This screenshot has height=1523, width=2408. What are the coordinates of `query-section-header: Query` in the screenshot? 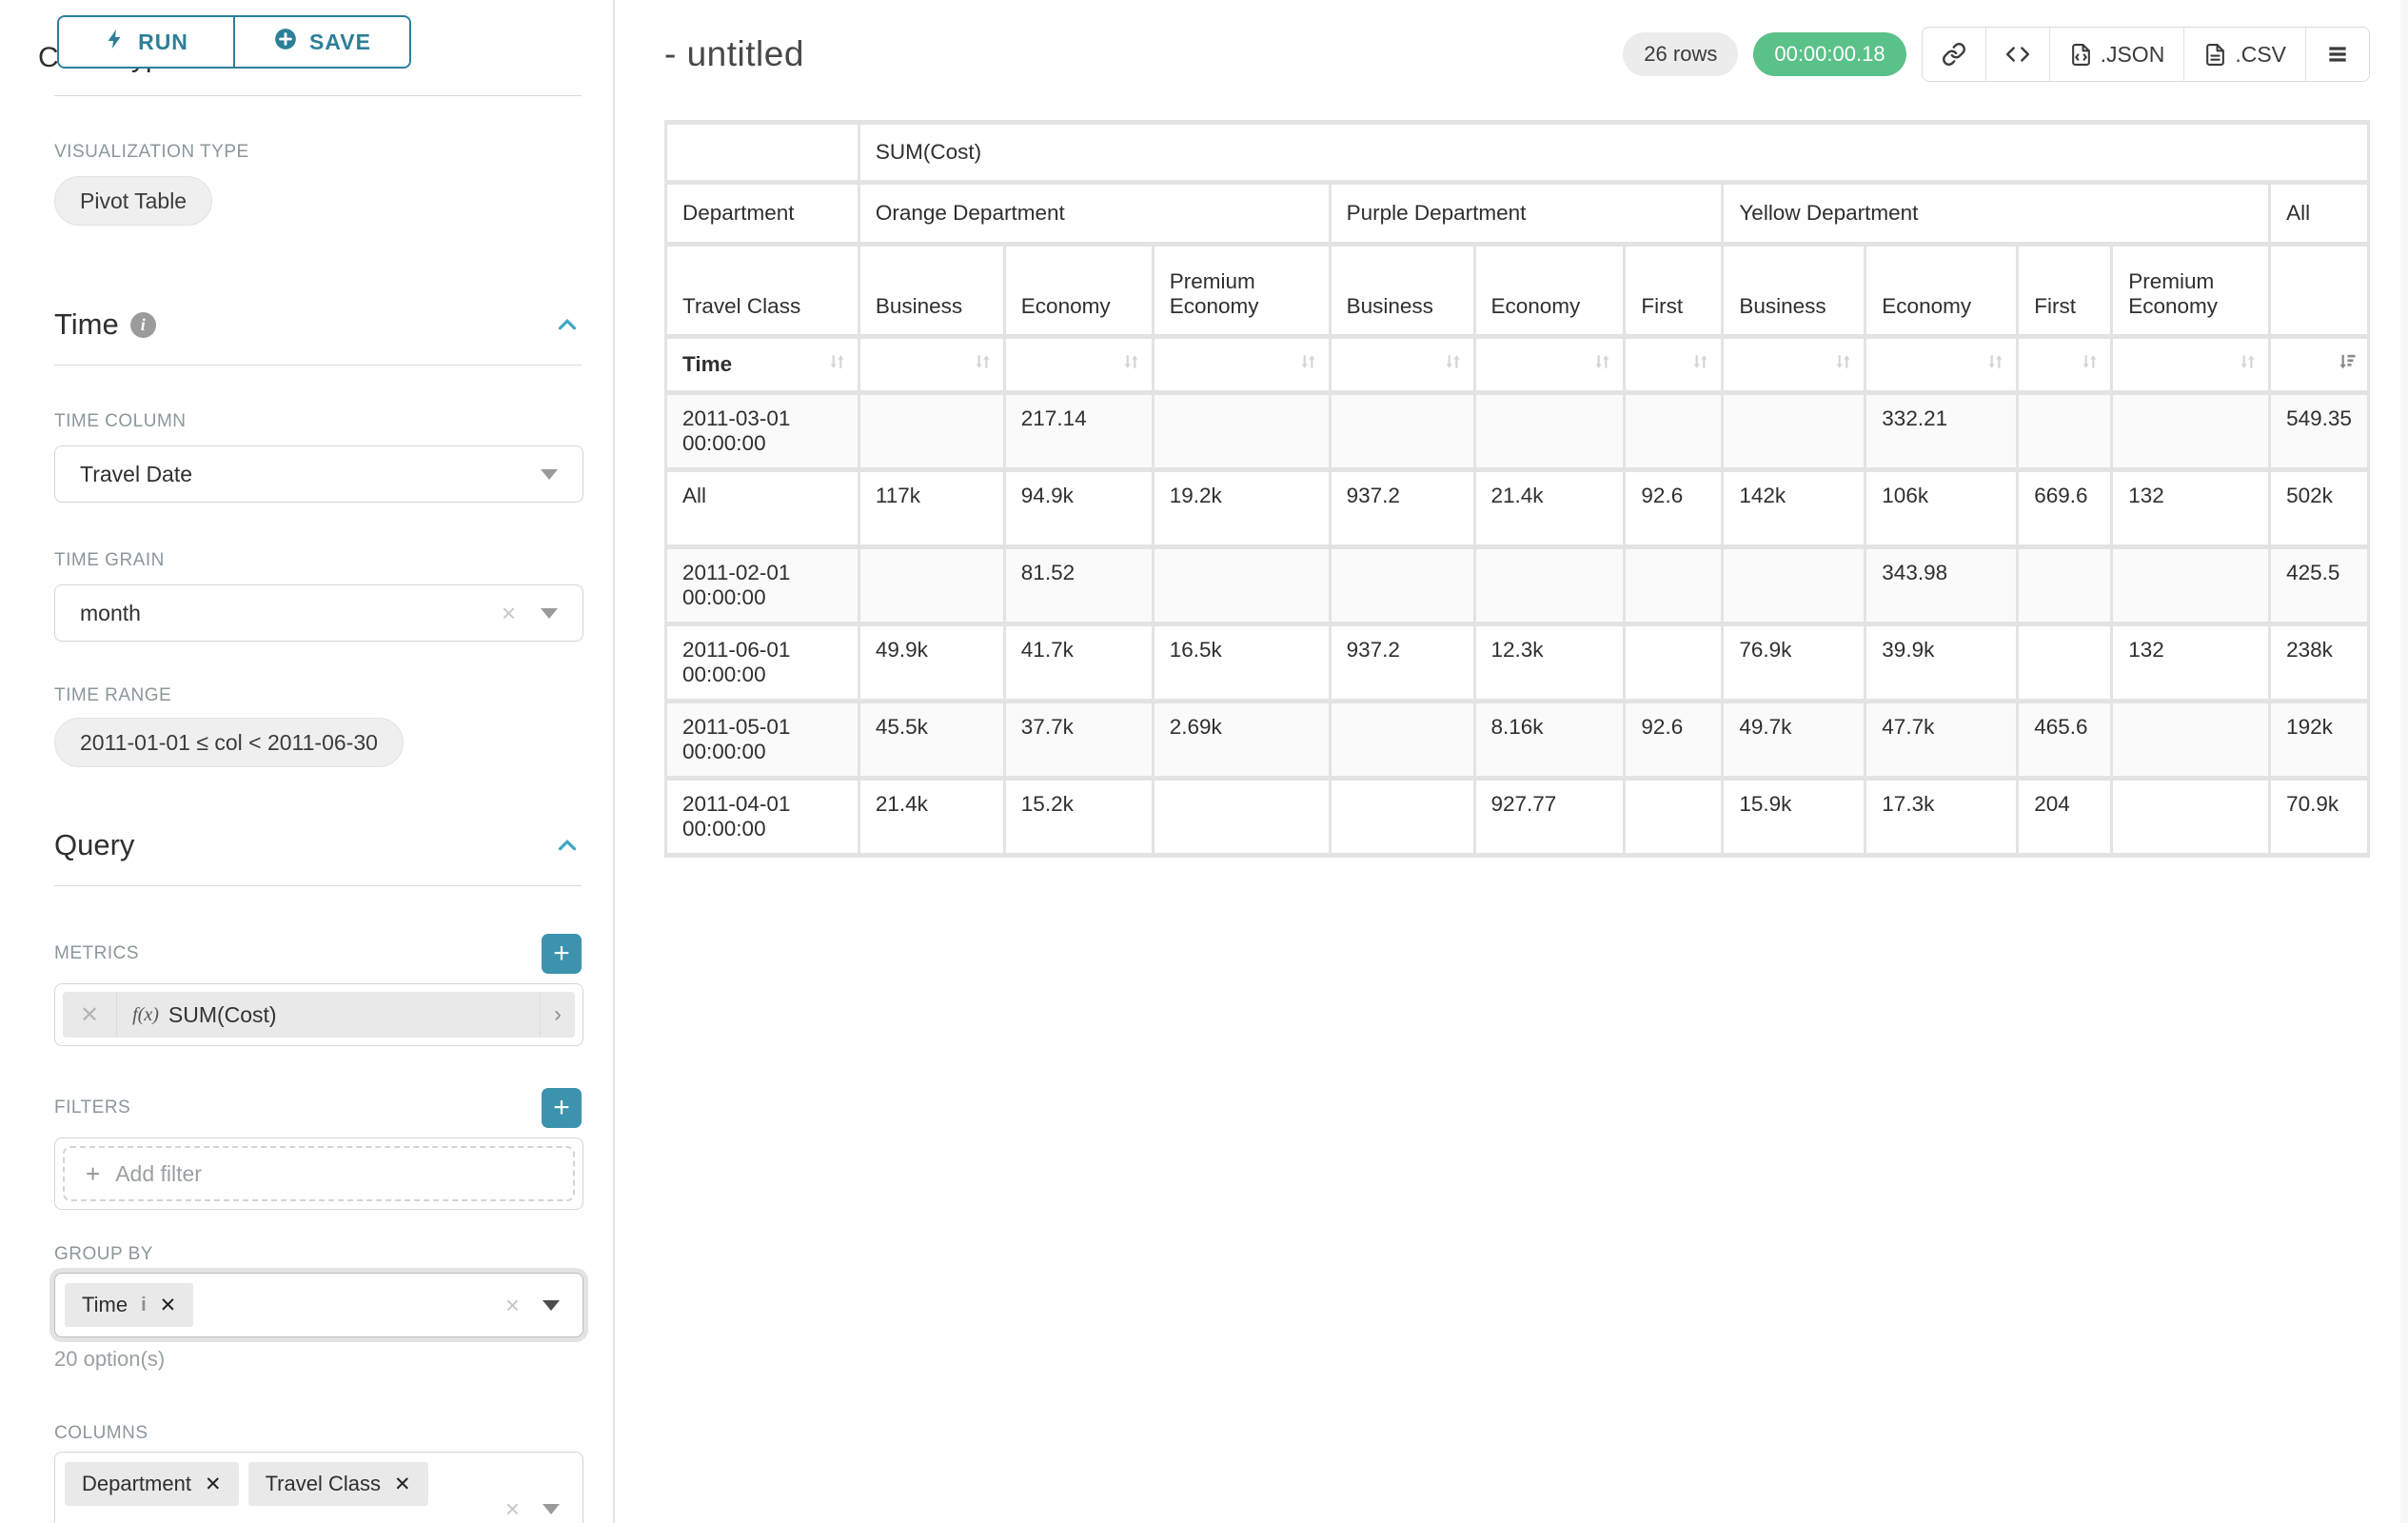 It's located at (318, 845).